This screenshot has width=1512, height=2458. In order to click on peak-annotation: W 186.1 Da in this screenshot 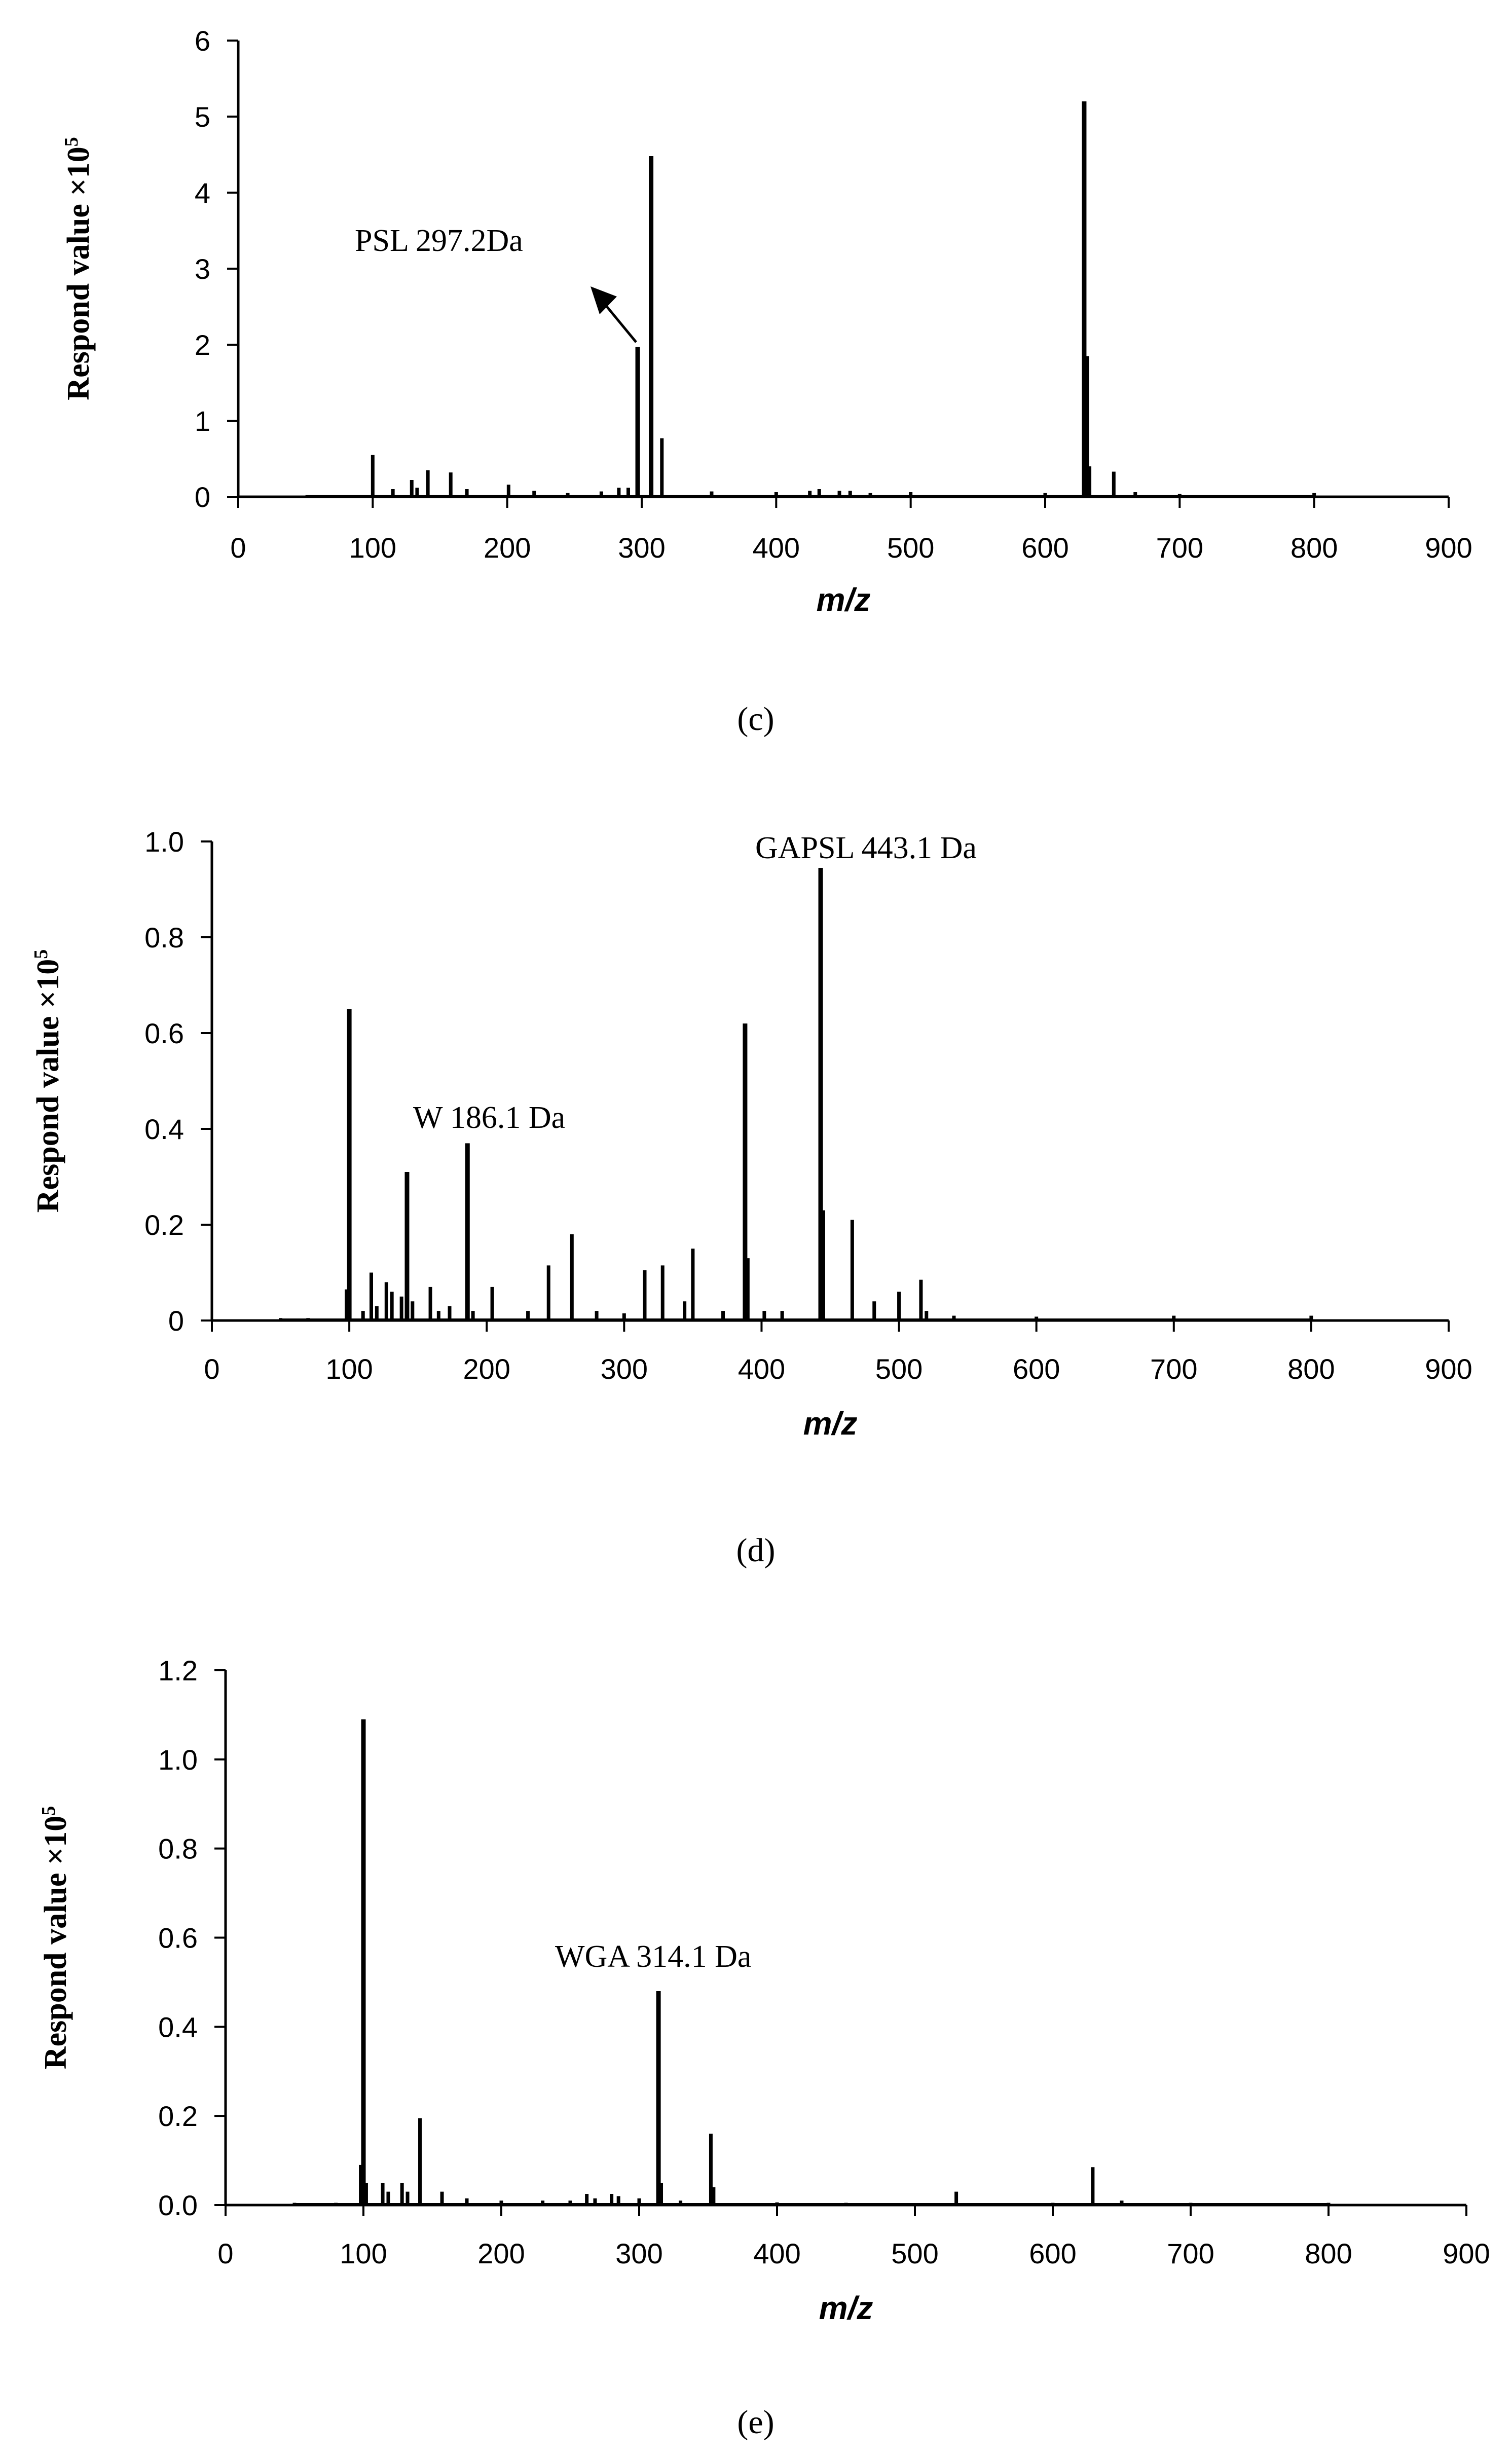, I will do `click(489, 1117)`.